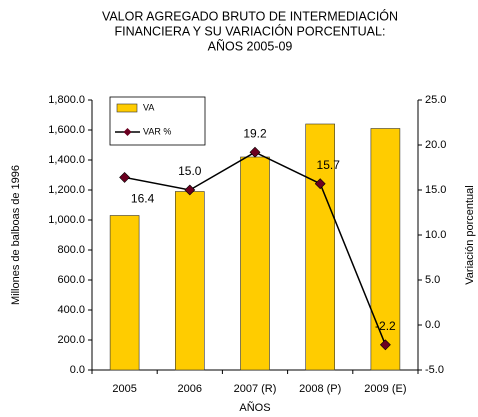 This screenshot has width=478, height=417. I want to click on y-tick-label: 600.0, so click(71, 280).